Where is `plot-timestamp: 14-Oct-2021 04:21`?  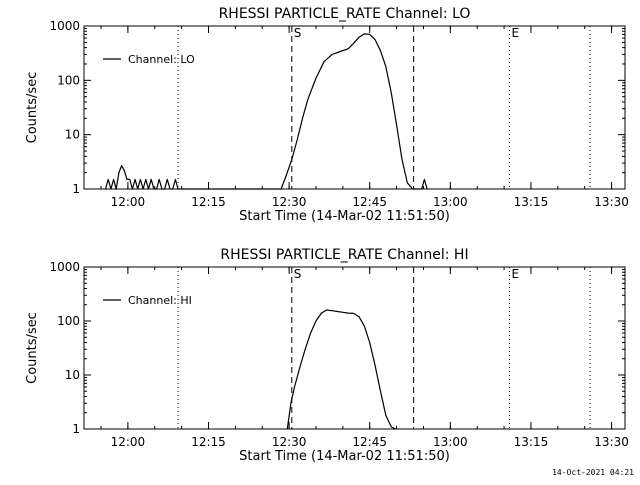 plot-timestamp: 14-Oct-2021 04:21 is located at coordinates (593, 472).